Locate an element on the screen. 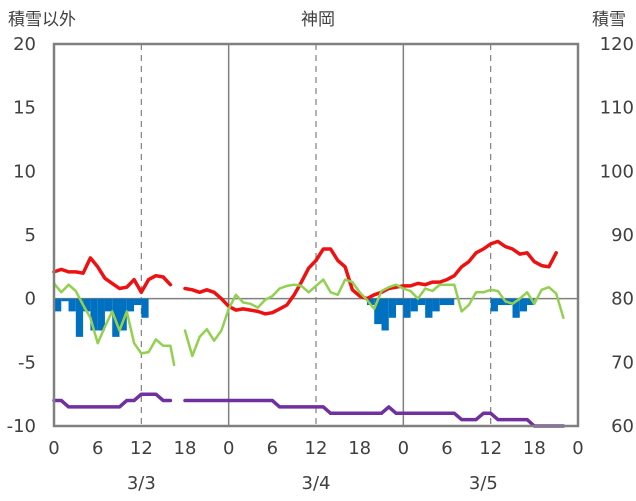 This screenshot has width=636, height=501. right-tick-label: 70 is located at coordinates (622, 362).